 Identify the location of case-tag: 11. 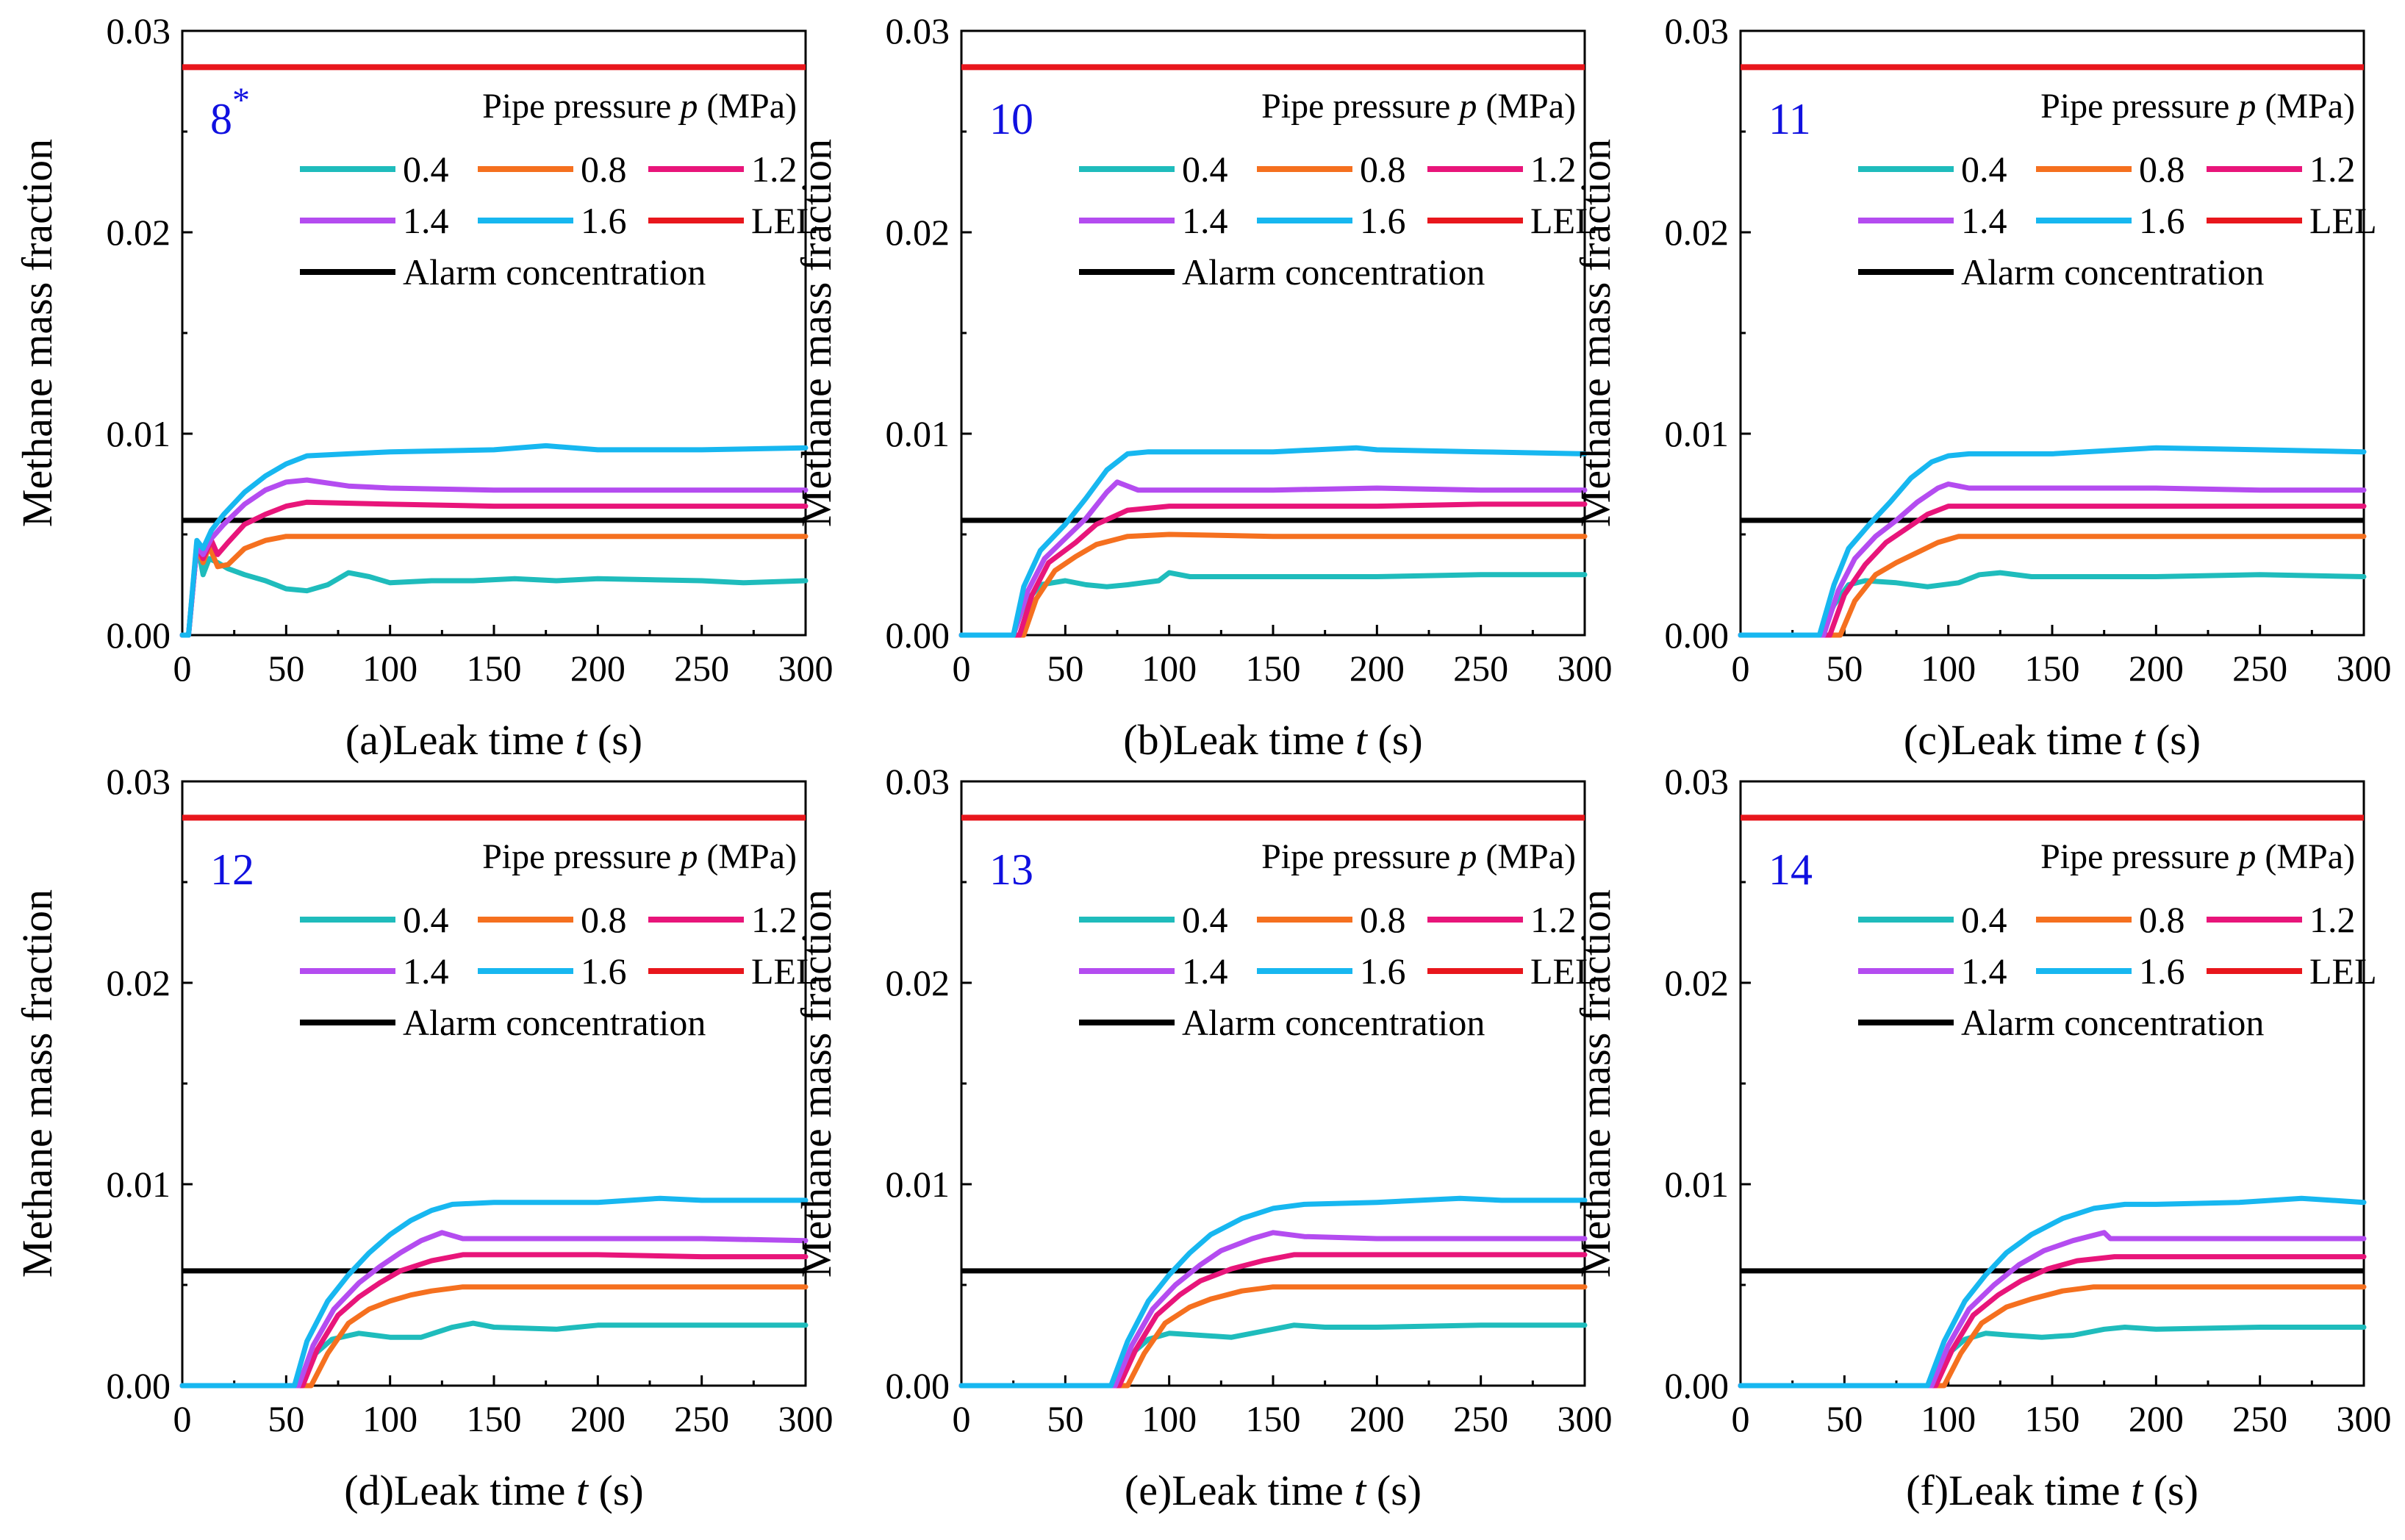
(1790, 119).